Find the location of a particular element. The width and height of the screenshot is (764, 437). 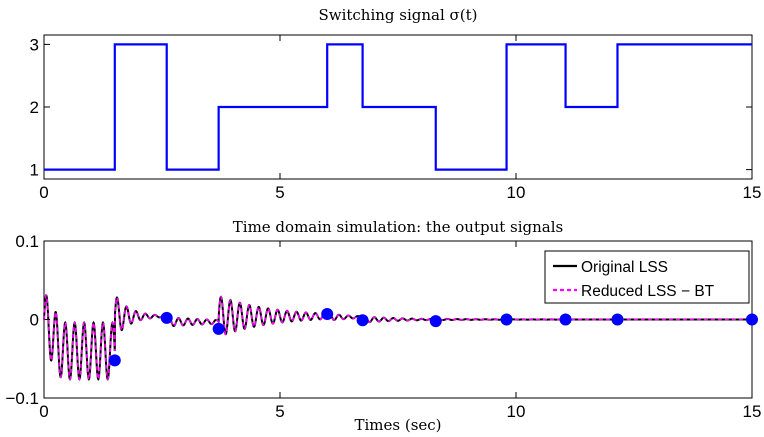

y-tick-label: −0.1 is located at coordinates (22, 398).